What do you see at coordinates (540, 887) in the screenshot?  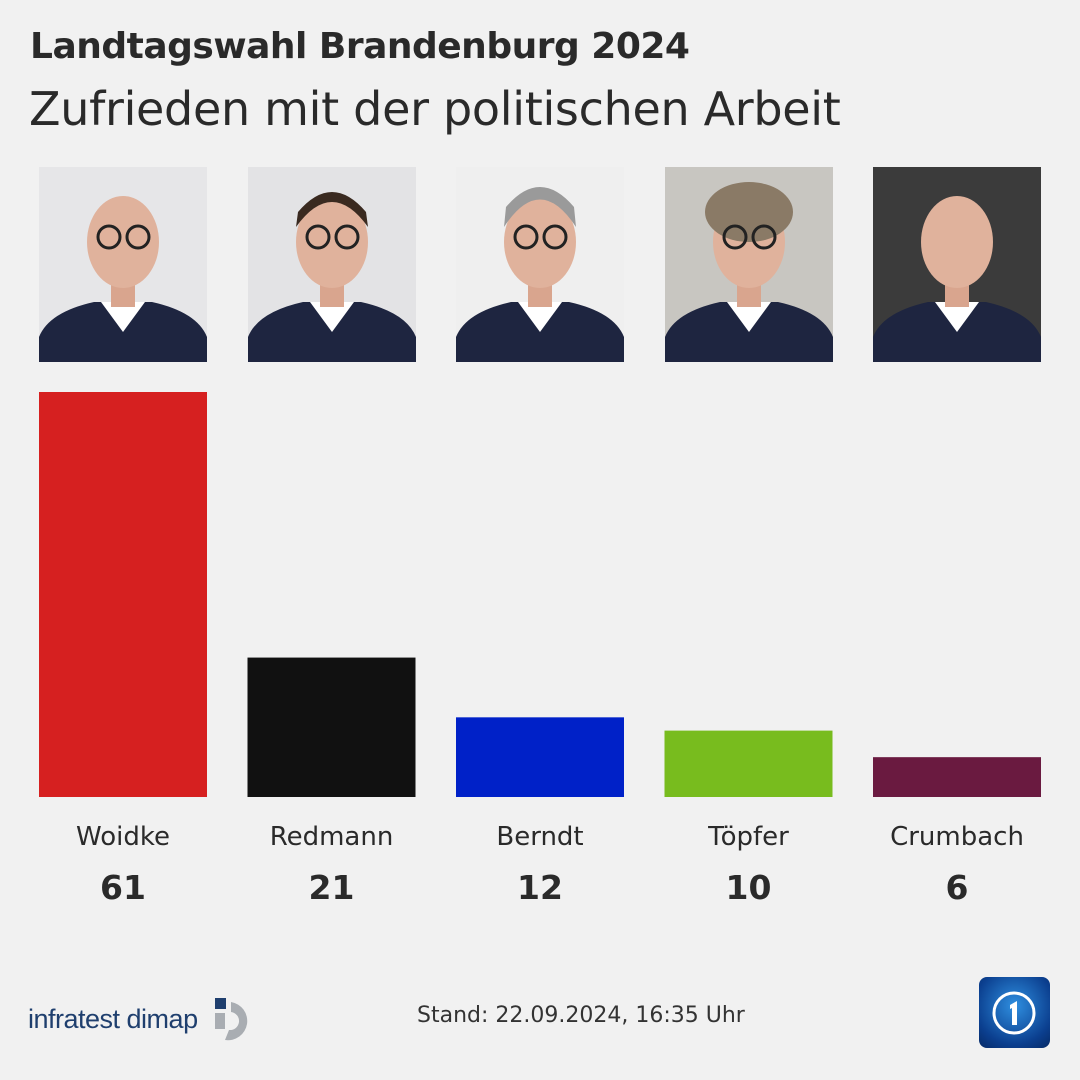 I see `value-label: 12` at bounding box center [540, 887].